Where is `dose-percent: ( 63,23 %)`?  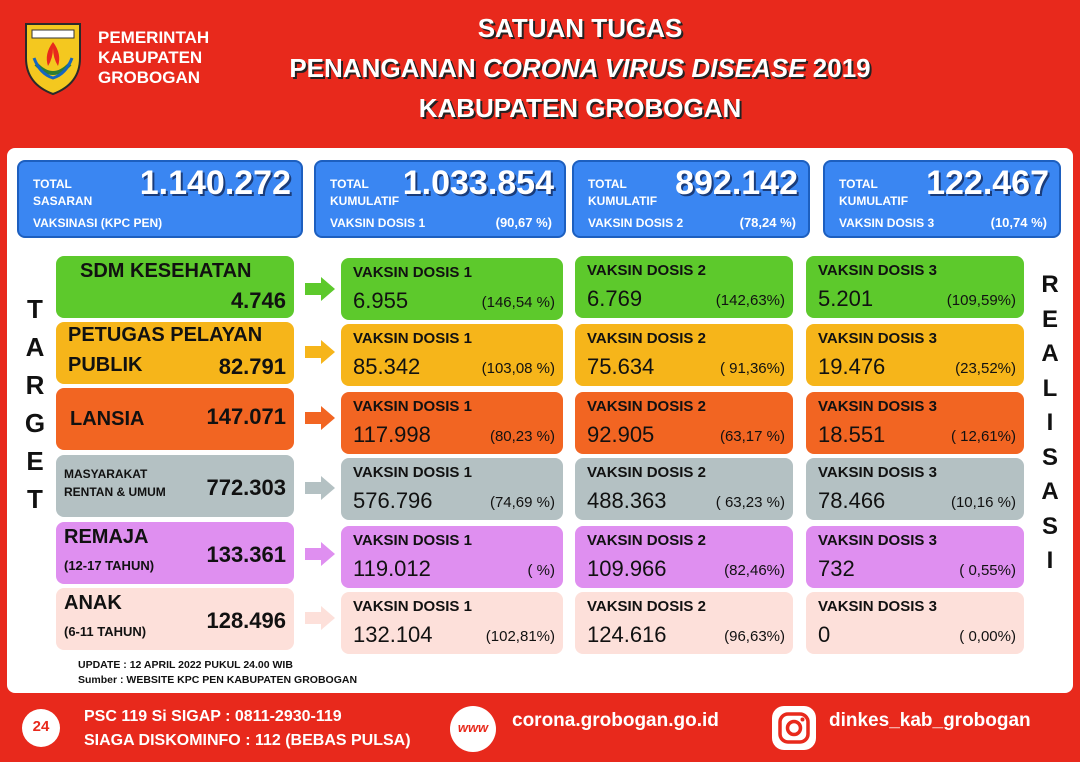
dose-percent: ( 63,23 %) is located at coordinates (750, 502).